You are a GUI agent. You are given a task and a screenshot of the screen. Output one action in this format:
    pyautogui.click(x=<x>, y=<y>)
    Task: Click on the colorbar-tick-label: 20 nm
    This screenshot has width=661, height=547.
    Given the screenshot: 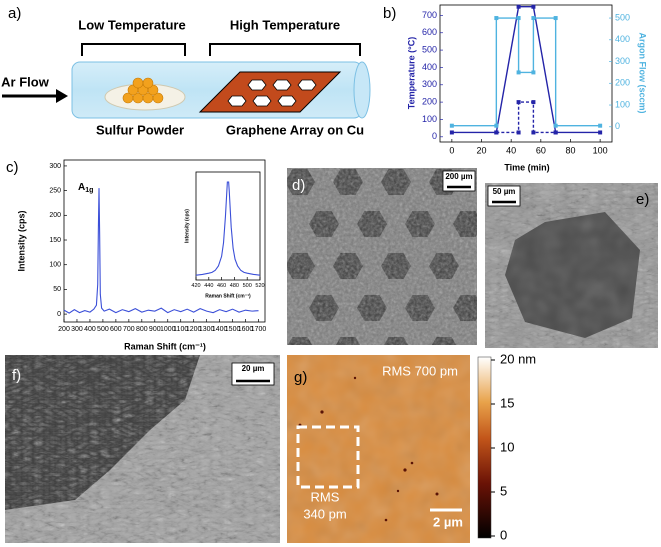 What is the action you would take?
    pyautogui.click(x=518, y=358)
    